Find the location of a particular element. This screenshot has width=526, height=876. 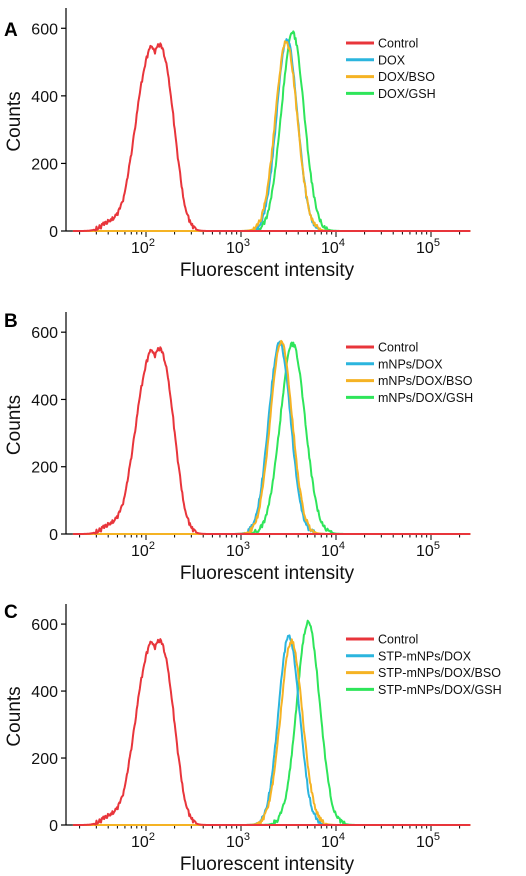

legend-label: DOX is located at coordinates (392, 60).